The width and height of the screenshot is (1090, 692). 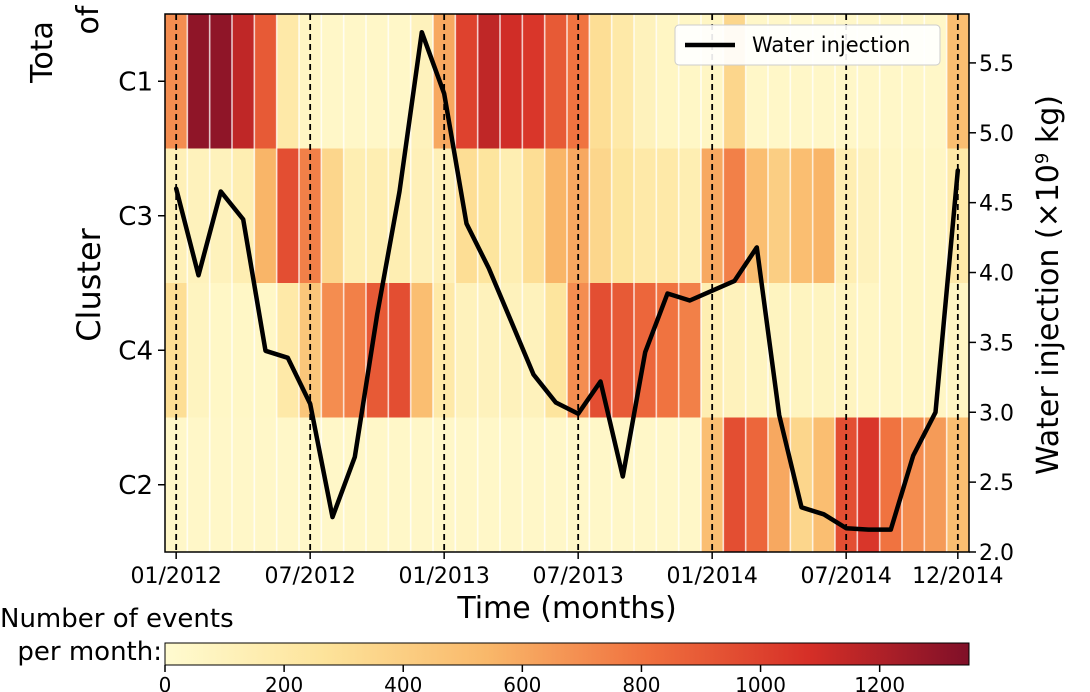 What do you see at coordinates (996, 553) in the screenshot?
I see `water-tick-label: 2.0` at bounding box center [996, 553].